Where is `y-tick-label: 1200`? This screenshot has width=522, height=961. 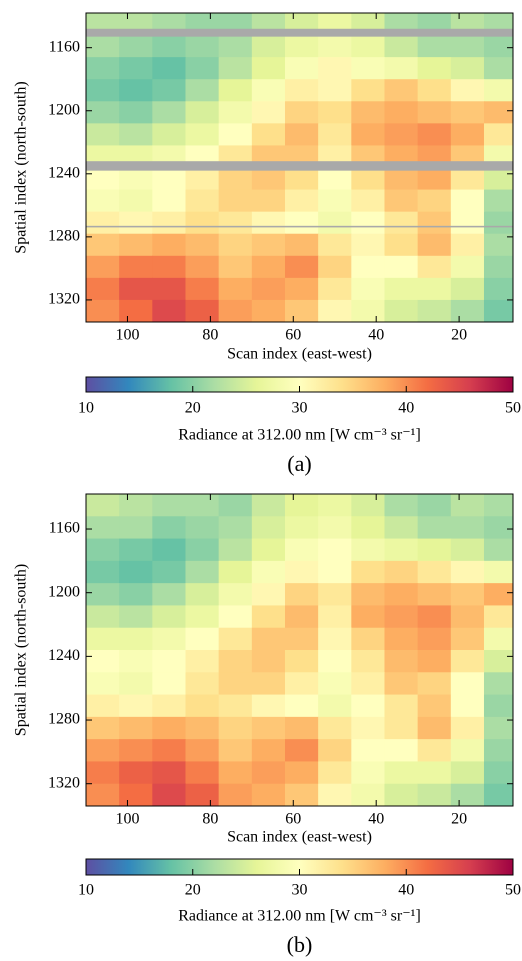
y-tick-label: 1200 is located at coordinates (64, 109).